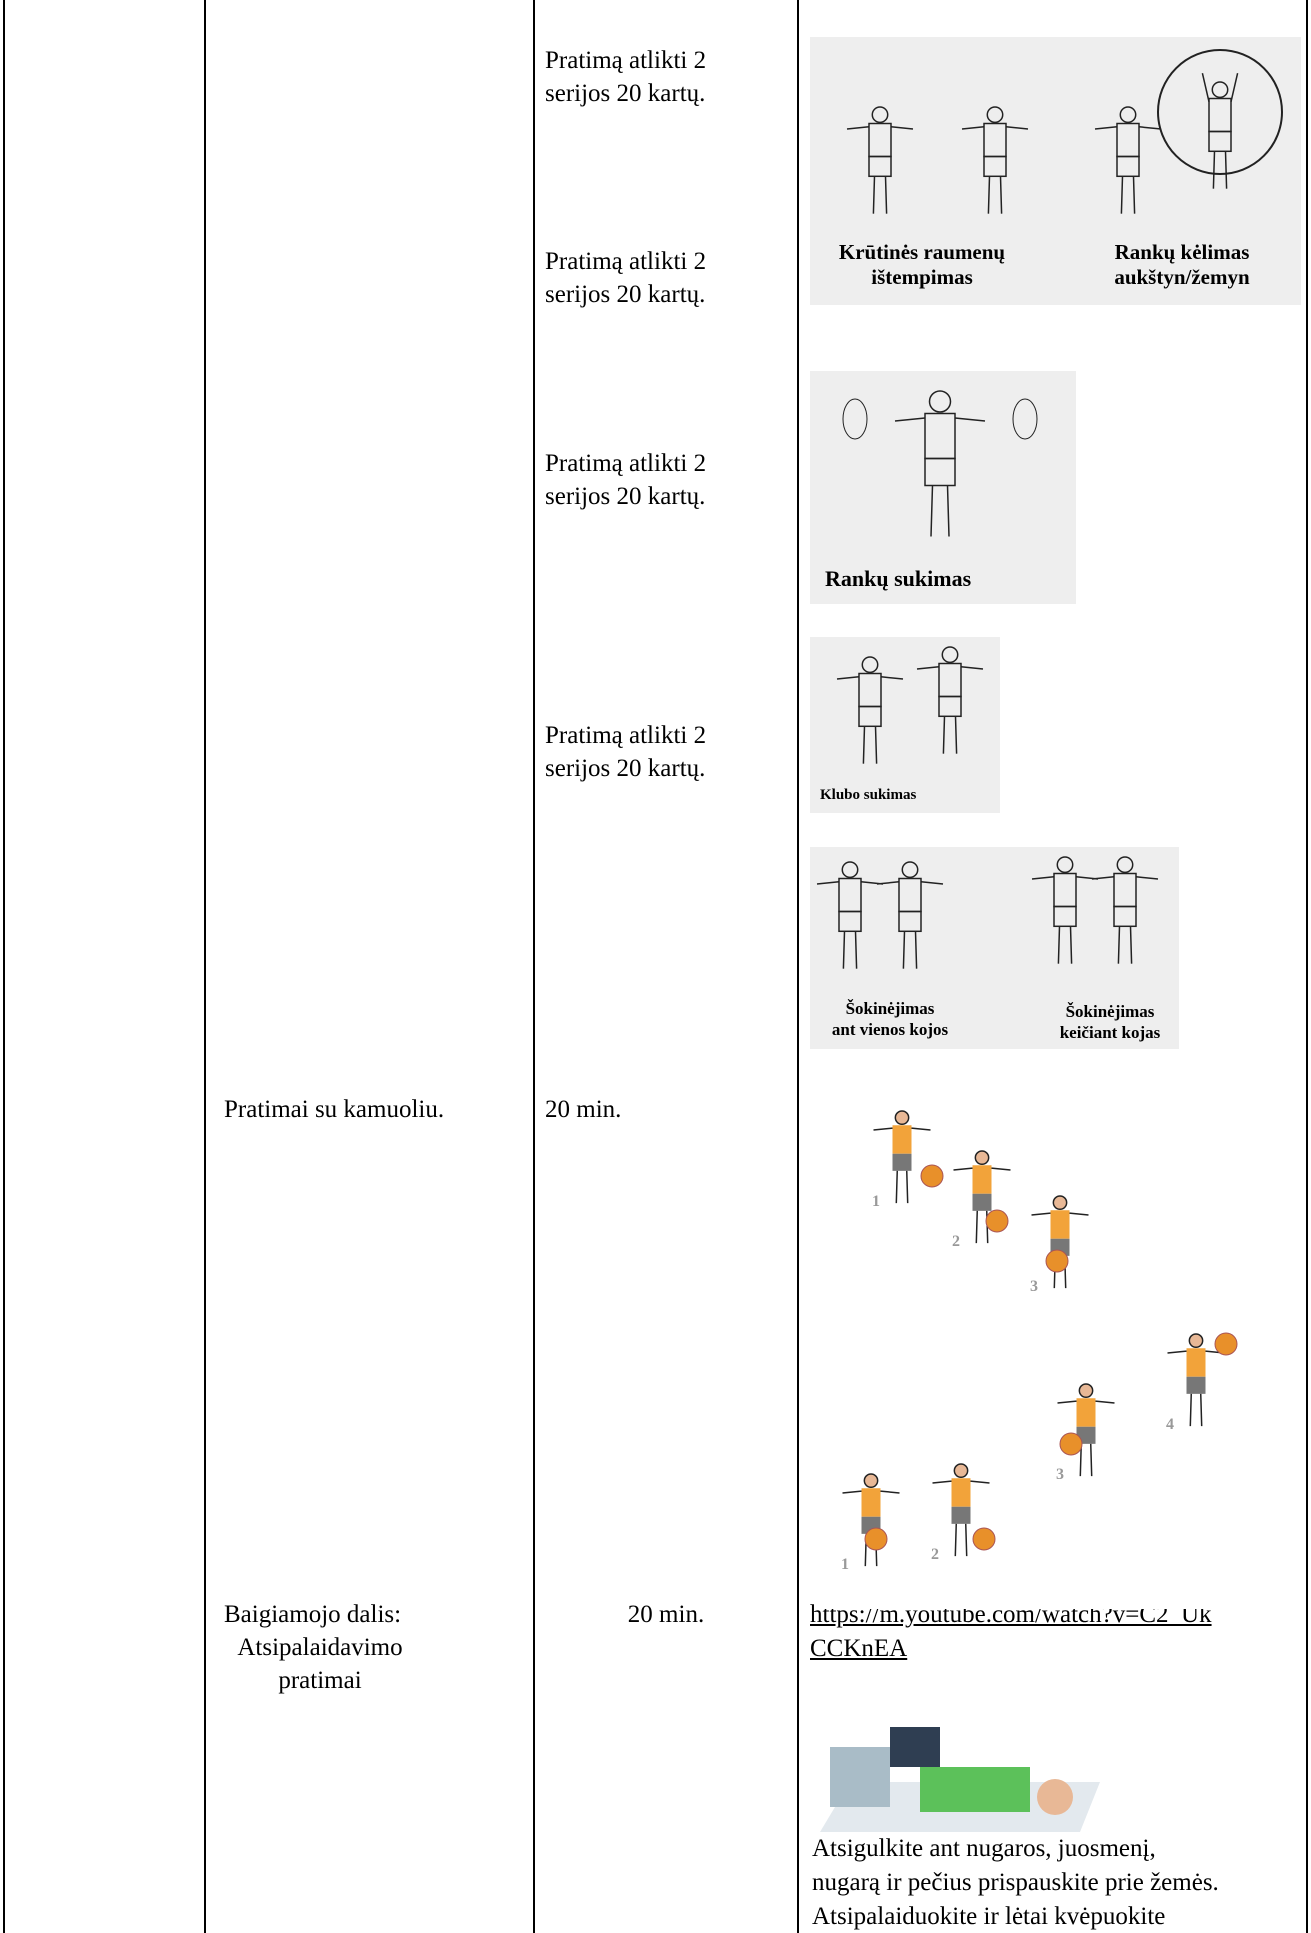  What do you see at coordinates (320, 1680) in the screenshot?
I see `activity: pratimai` at bounding box center [320, 1680].